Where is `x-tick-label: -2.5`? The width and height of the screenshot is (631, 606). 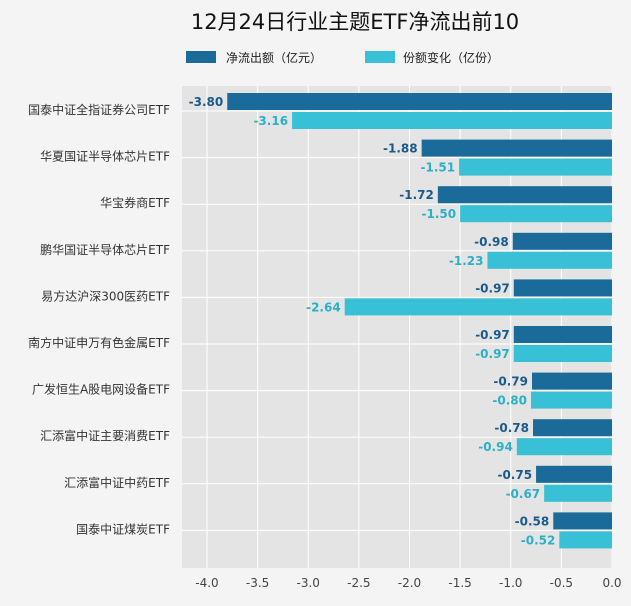 x-tick-label: -2.5 is located at coordinates (358, 583).